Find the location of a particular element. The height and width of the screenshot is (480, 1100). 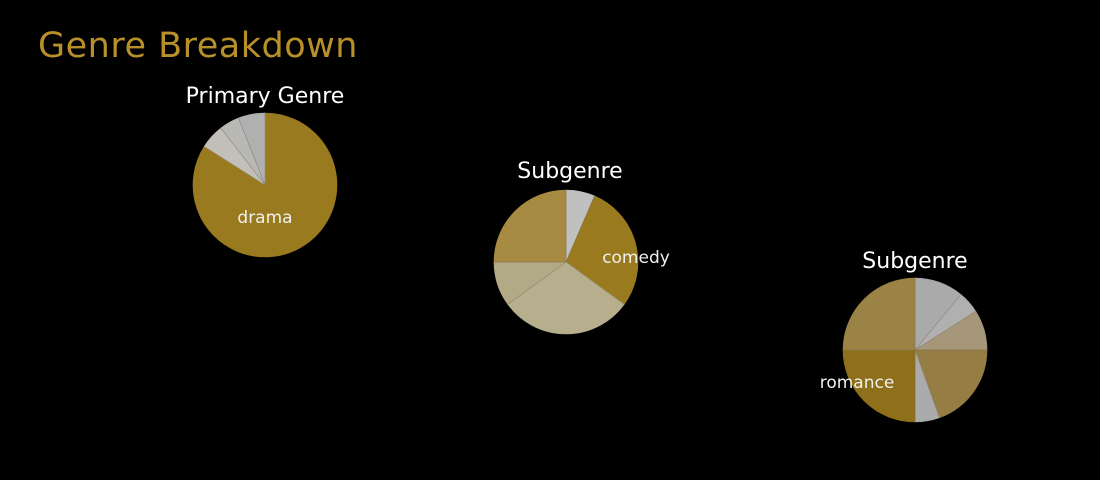

page-title: Genre Breakdown is located at coordinates (198, 46).